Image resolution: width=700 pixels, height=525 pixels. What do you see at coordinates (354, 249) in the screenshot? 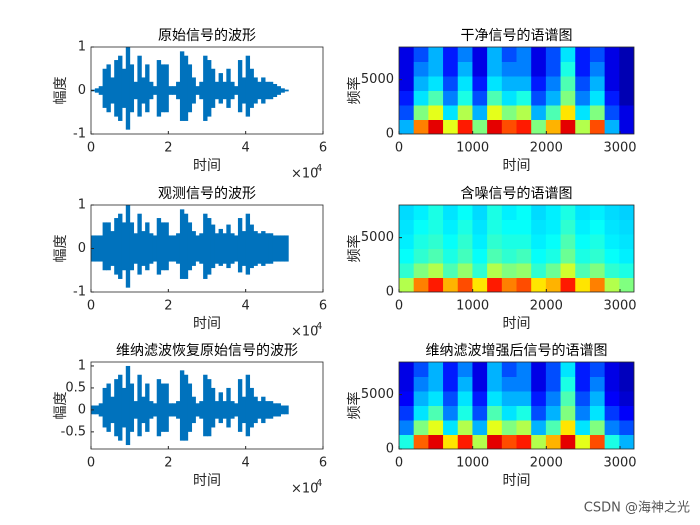
I see `y-axis-label: 频率` at bounding box center [354, 249].